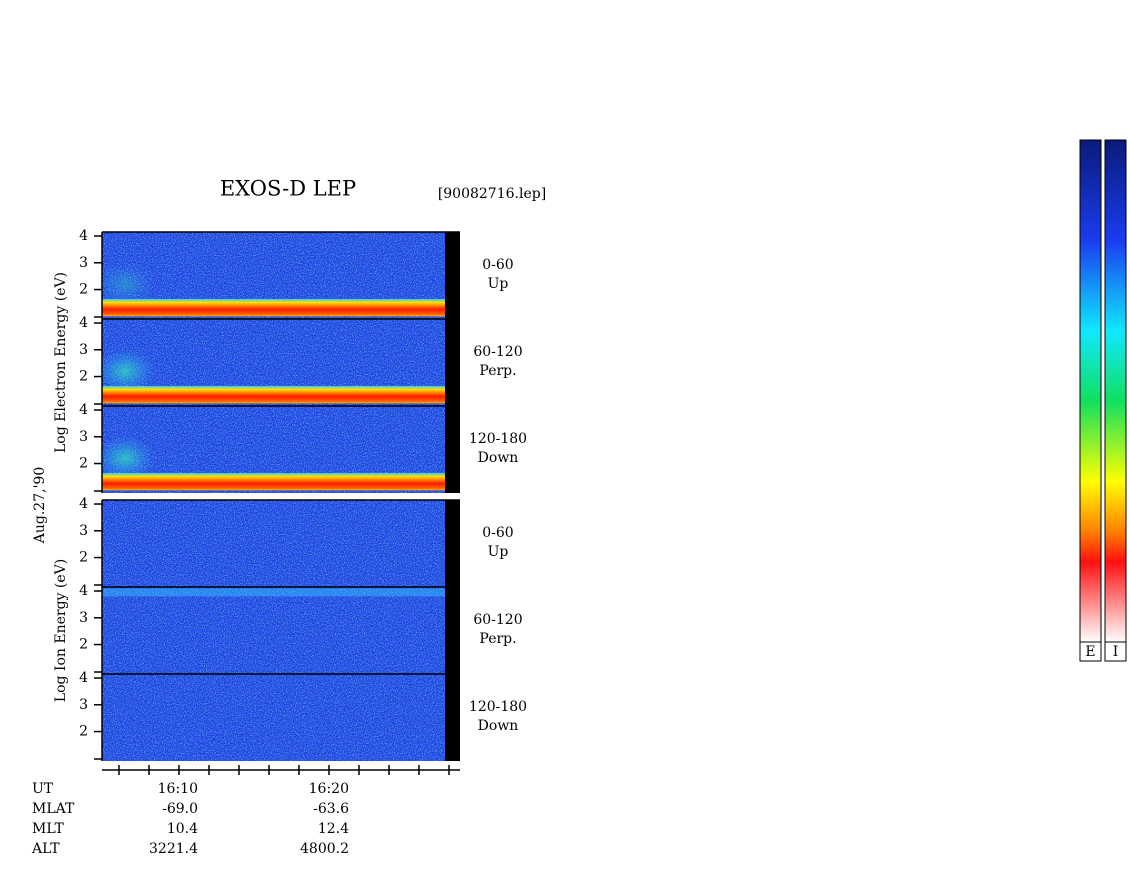  I want to click on row-name: MLAT, so click(53, 809).